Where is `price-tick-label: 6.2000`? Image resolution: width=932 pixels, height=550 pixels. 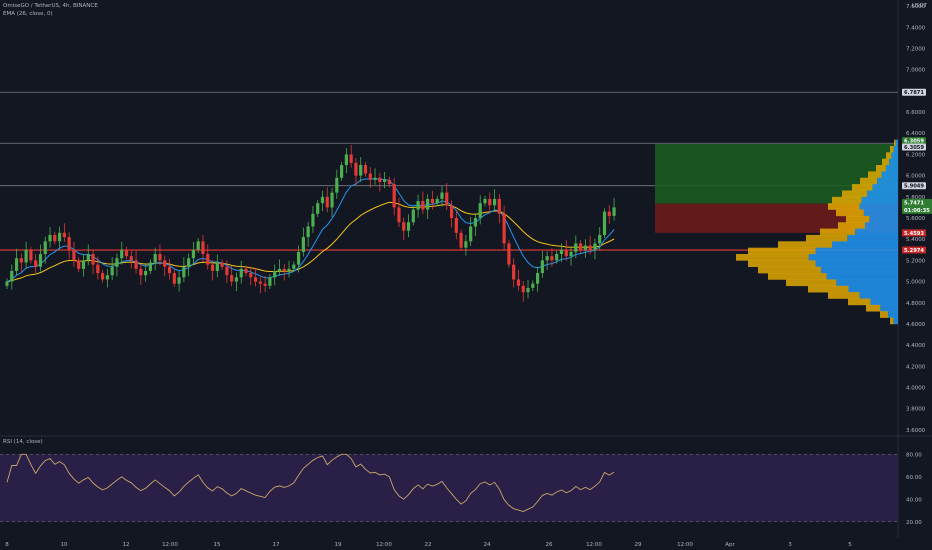 price-tick-label: 6.2000 is located at coordinates (916, 155).